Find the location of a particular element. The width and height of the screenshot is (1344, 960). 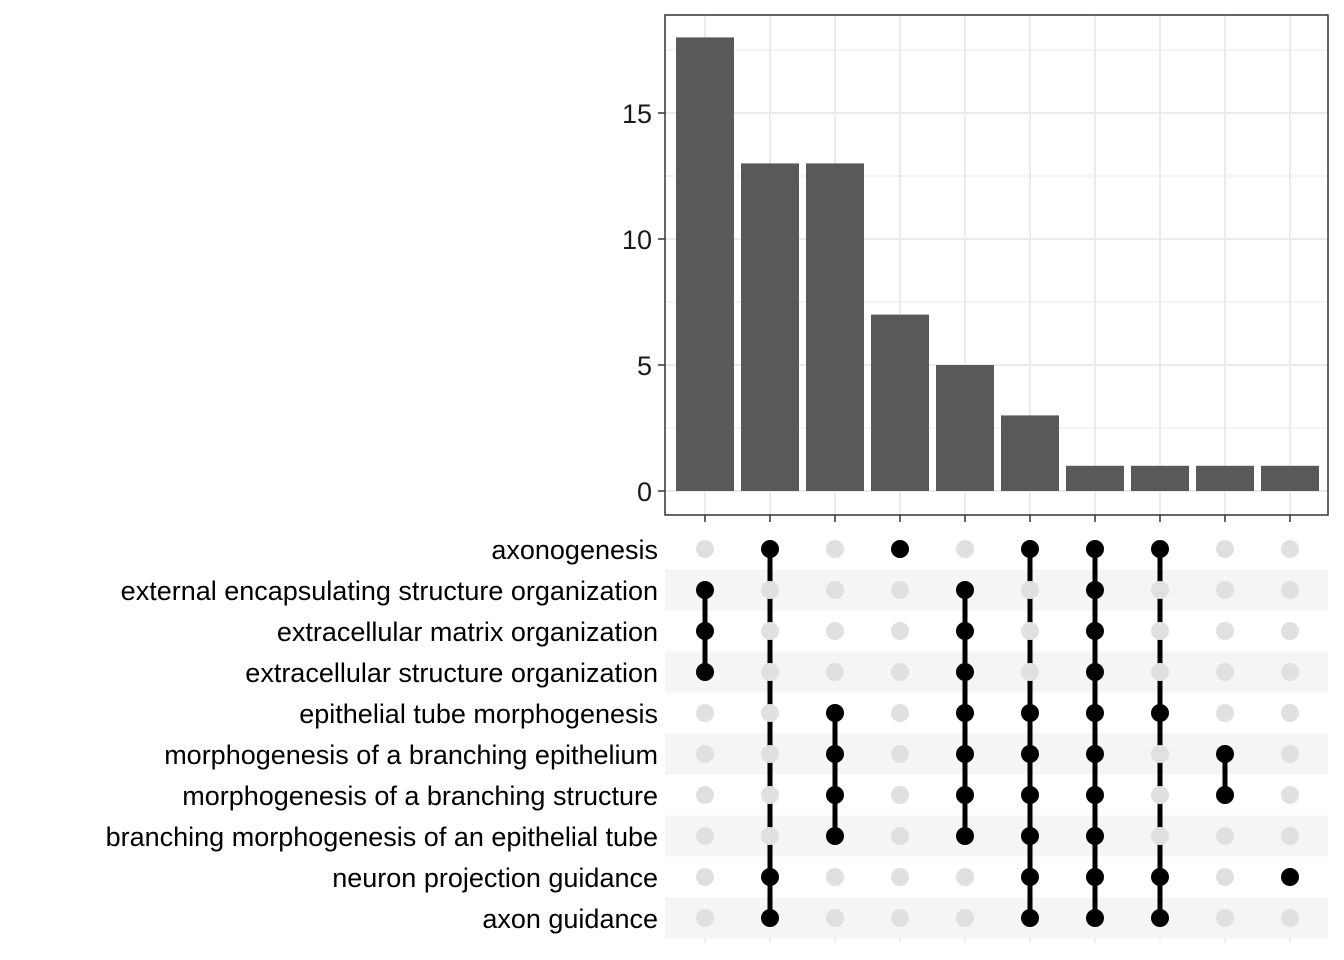

set-label: axon guidance is located at coordinates (570, 919).